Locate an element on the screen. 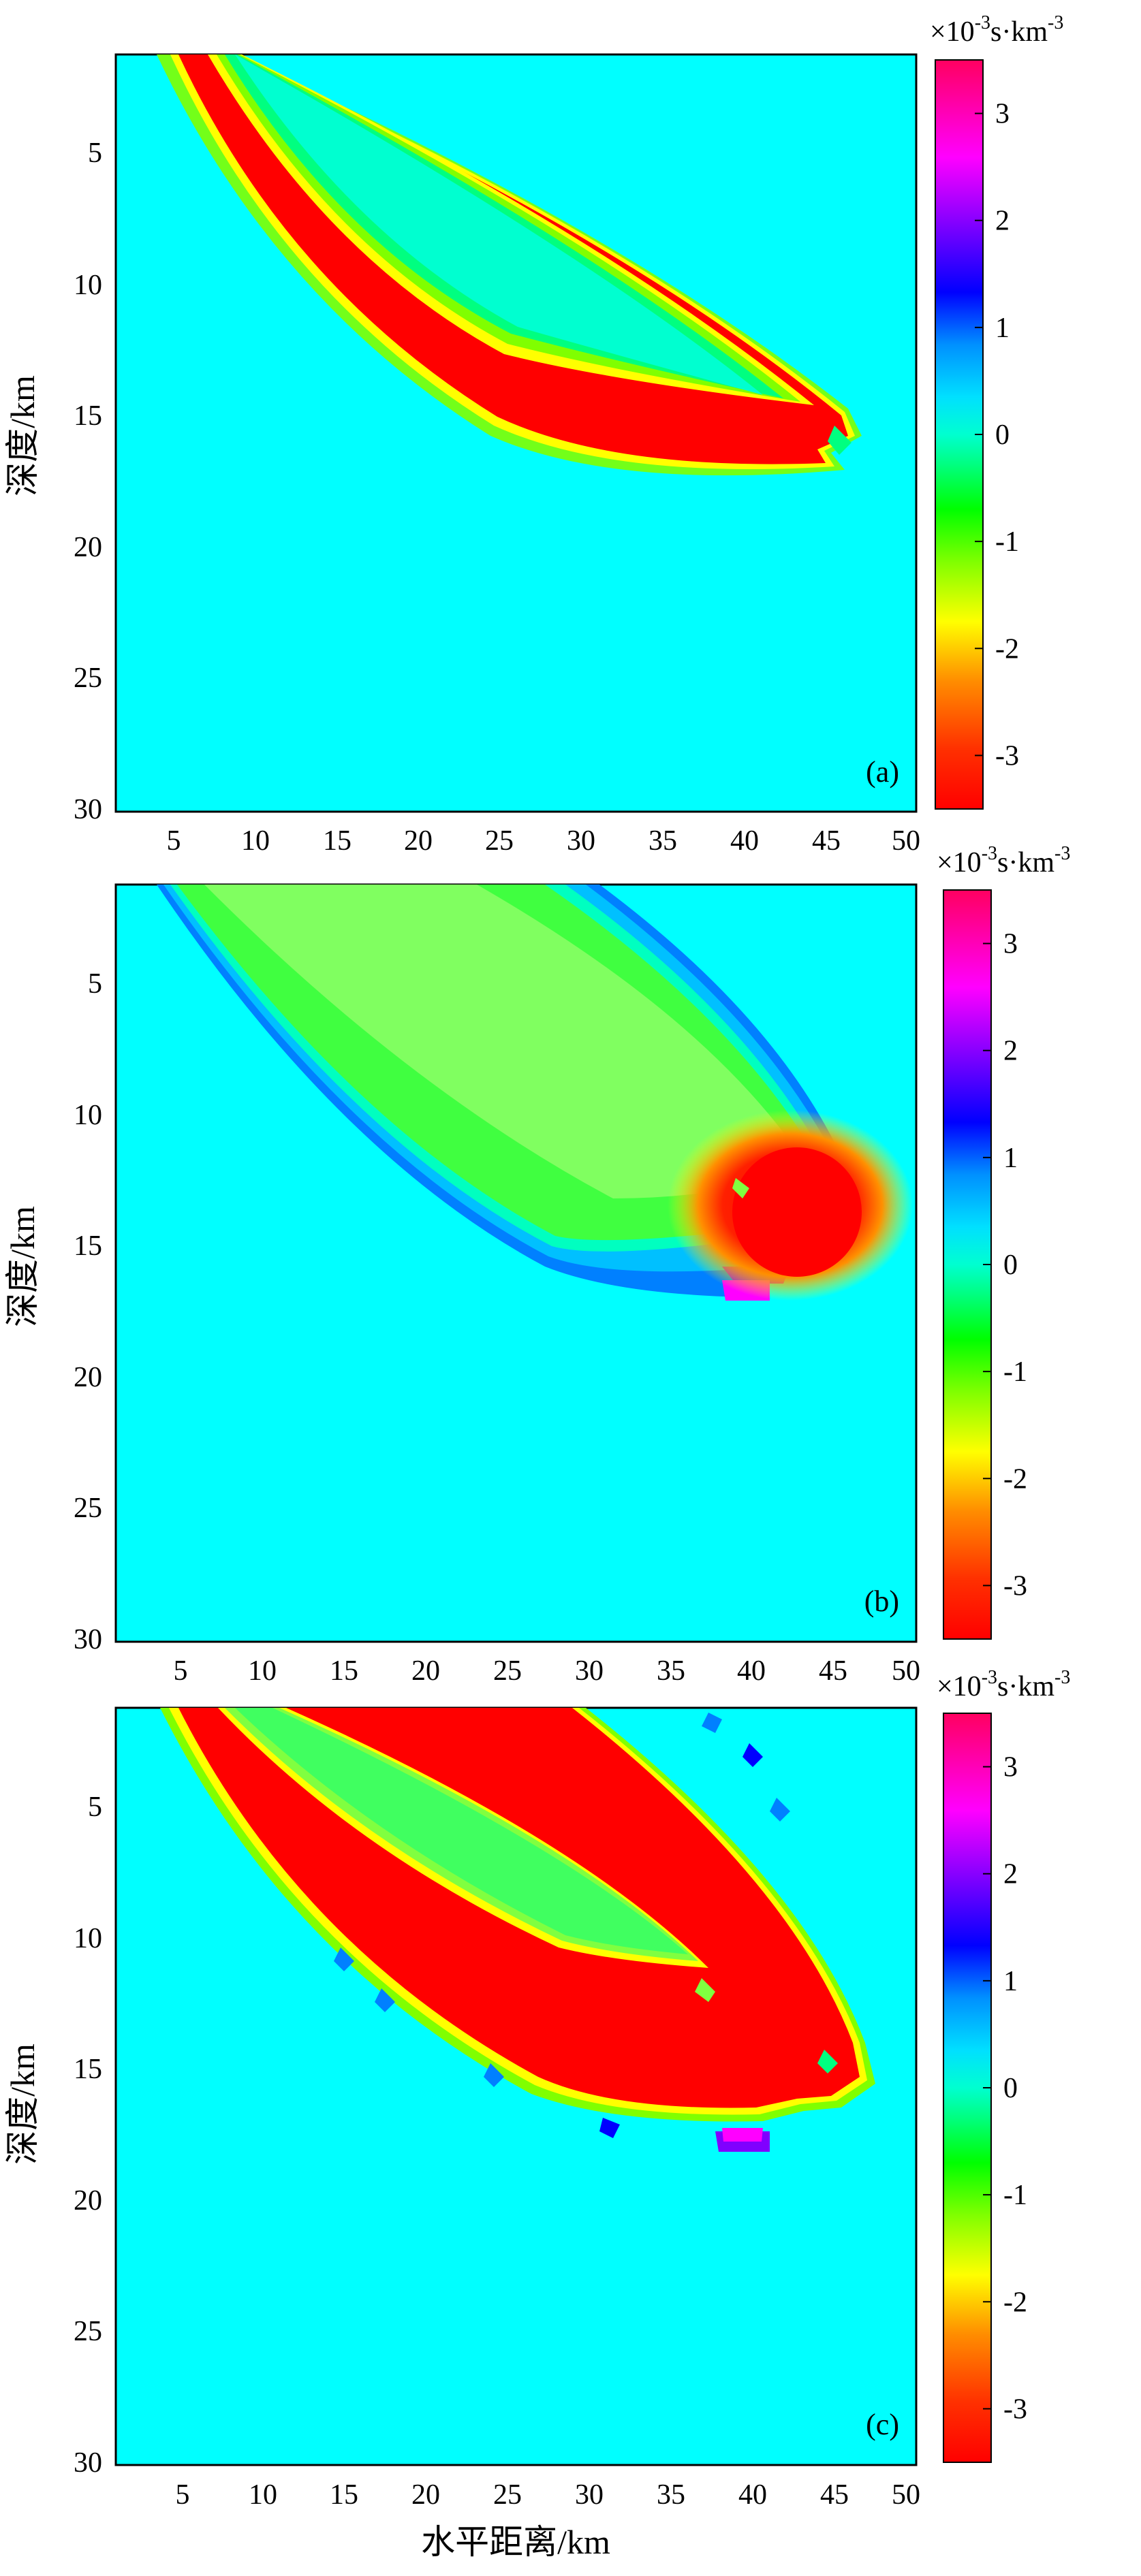  colorbar-ticks-c: 3 2 1 0 -1 -2 -3 is located at coordinates (1005, 2088).